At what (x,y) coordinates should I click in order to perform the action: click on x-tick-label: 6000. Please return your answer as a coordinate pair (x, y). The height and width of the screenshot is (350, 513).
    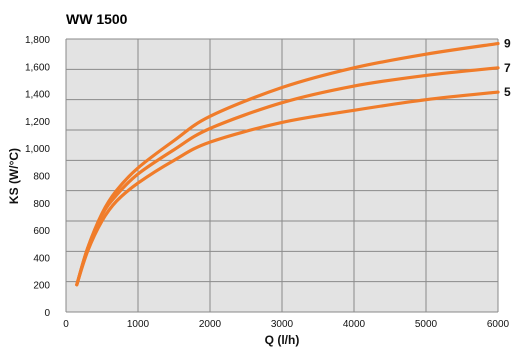
    Looking at the image, I should click on (498, 324).